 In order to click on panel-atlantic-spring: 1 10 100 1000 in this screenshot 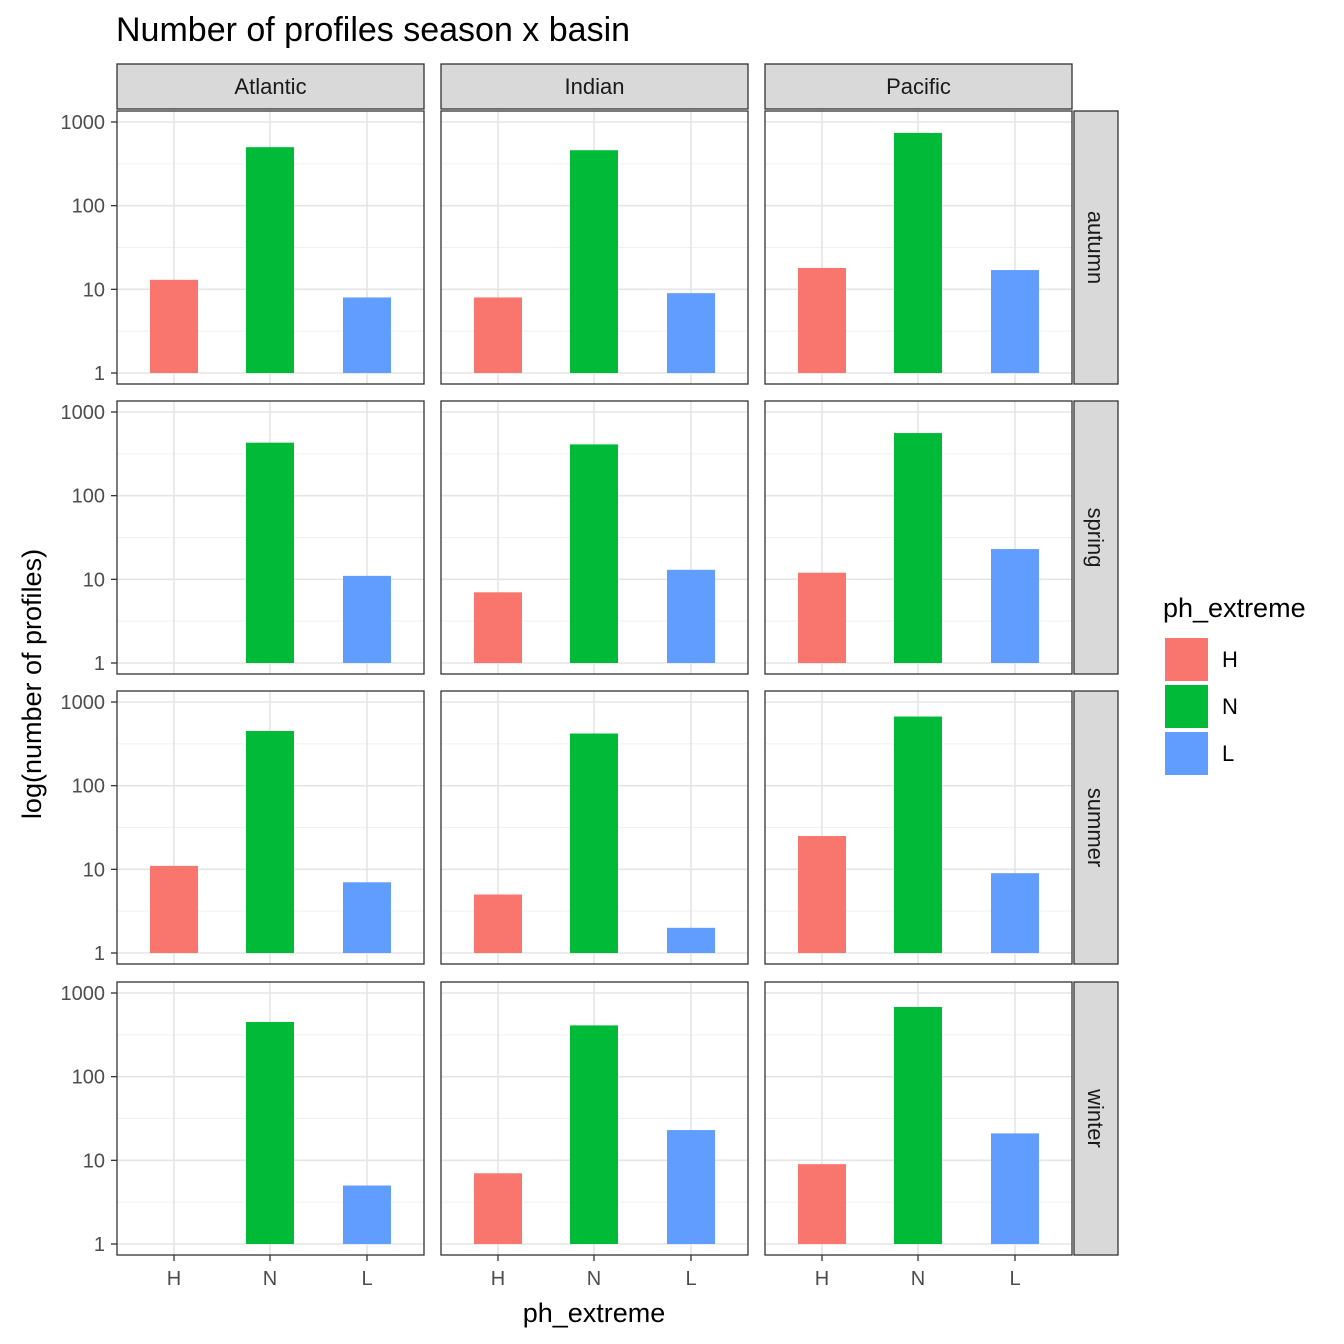, I will do `click(243, 537)`.